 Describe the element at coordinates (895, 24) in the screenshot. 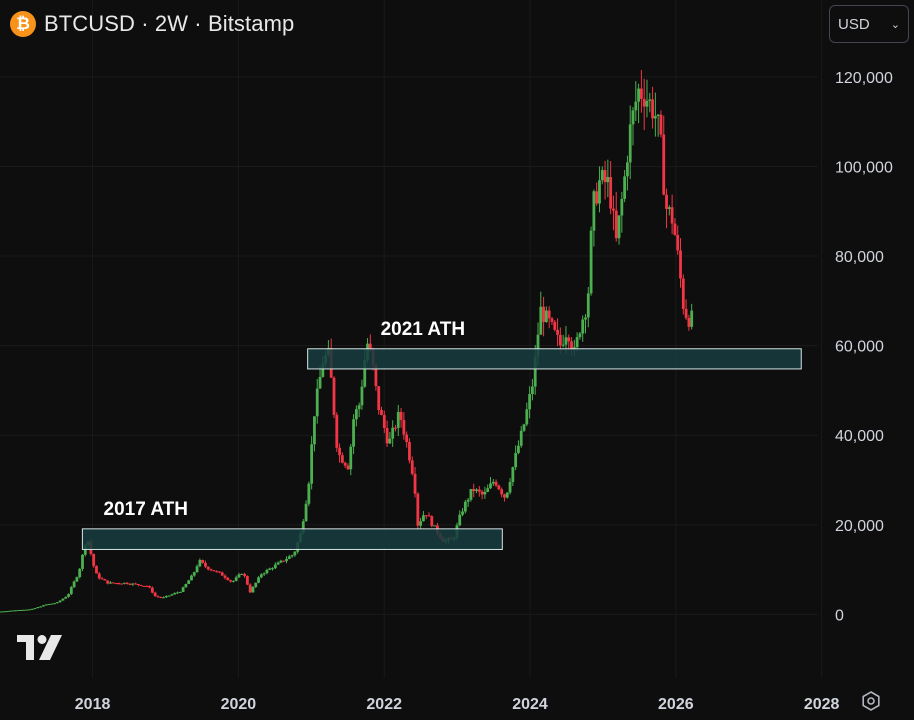

I see `chevron-down-icon: ⌄` at that location.